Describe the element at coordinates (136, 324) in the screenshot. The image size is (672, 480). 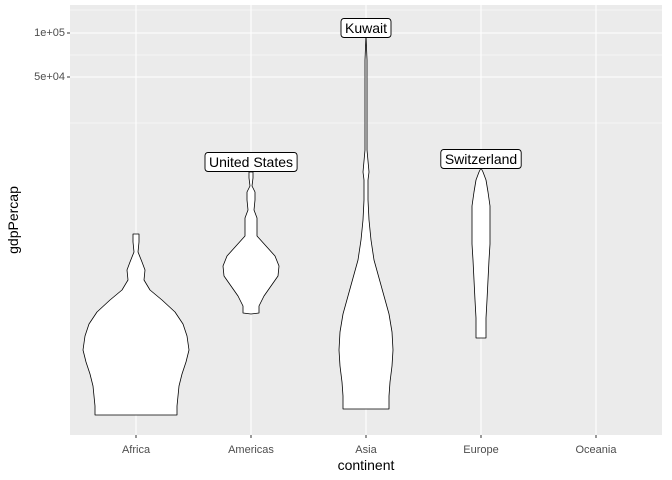
I see `violin-africa` at that location.